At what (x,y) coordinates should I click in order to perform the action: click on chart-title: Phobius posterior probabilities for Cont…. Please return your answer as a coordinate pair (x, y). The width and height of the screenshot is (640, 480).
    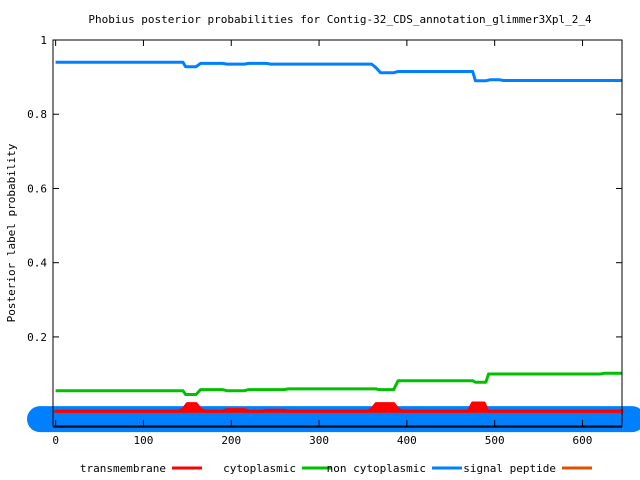
    Looking at the image, I should click on (340, 19).